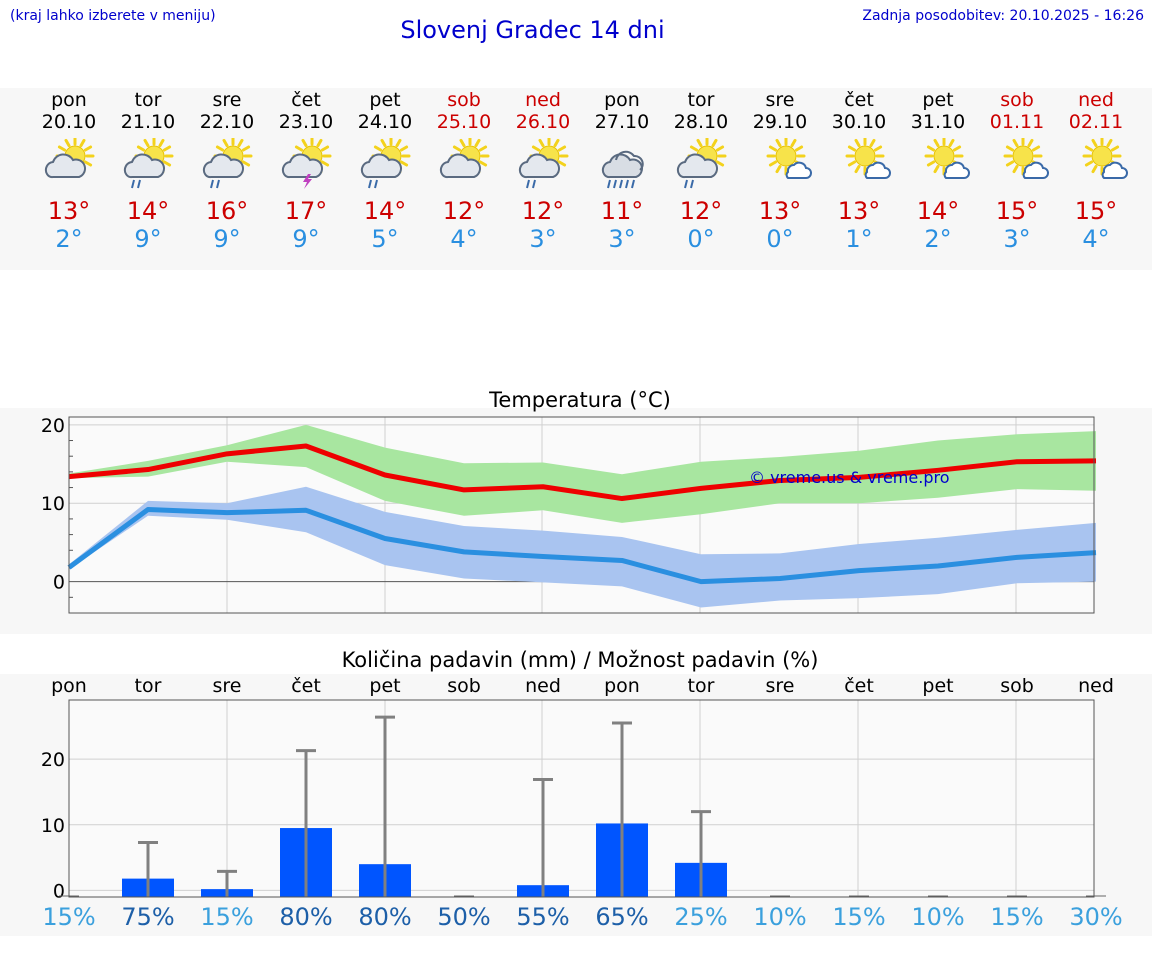  What do you see at coordinates (148, 122) in the screenshot?
I see `day-date: 21.10` at bounding box center [148, 122].